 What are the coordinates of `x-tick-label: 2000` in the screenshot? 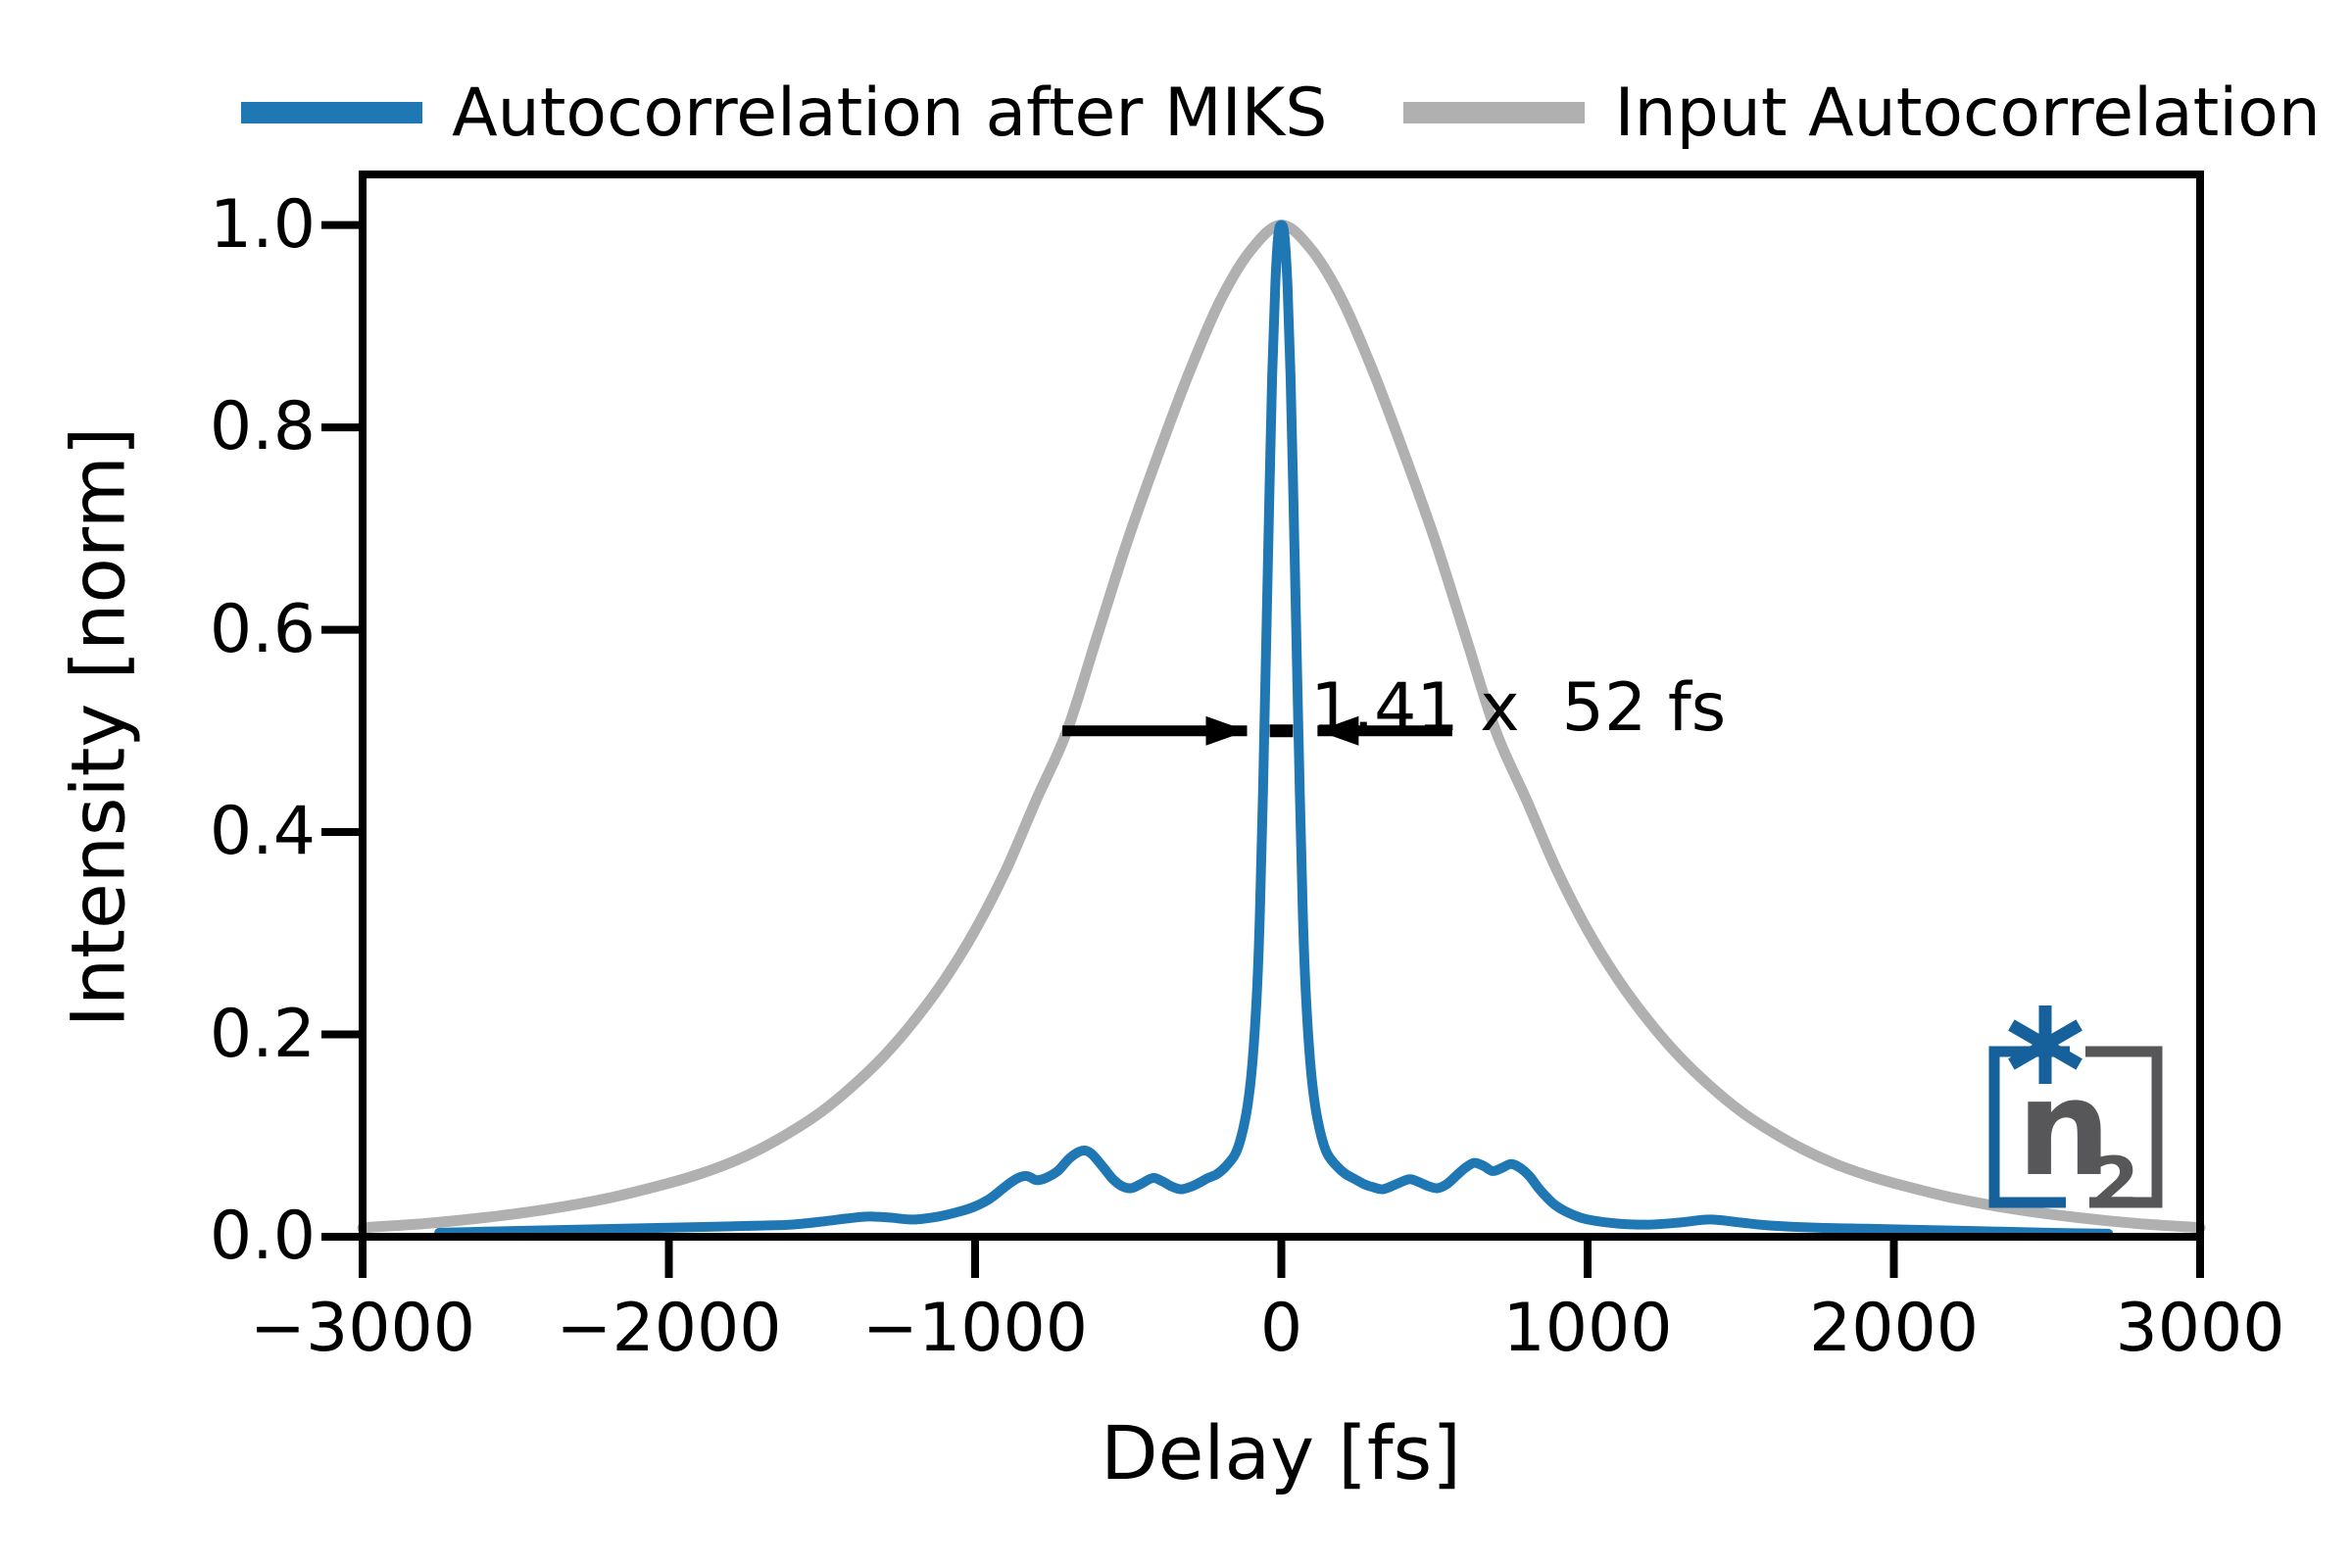 It's located at (1894, 1328).